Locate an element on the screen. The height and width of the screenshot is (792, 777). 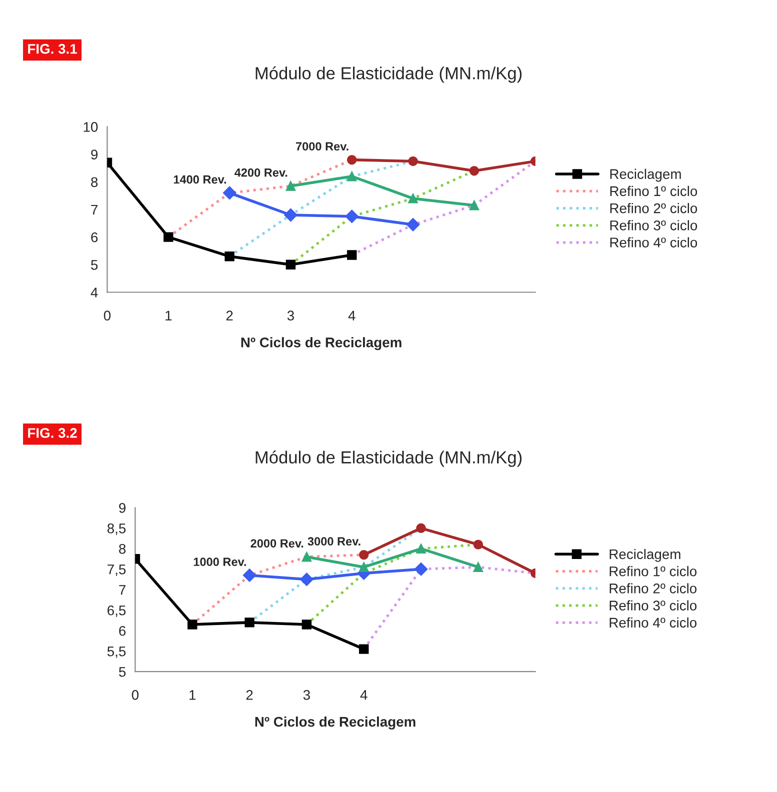
y-tick-label: 8,5 is located at coordinates (116, 529).